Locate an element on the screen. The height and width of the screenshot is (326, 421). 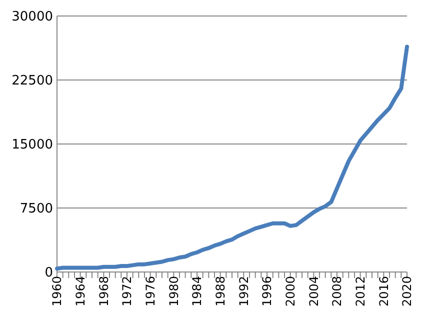
x-tick-label: 1996 is located at coordinates (267, 291).